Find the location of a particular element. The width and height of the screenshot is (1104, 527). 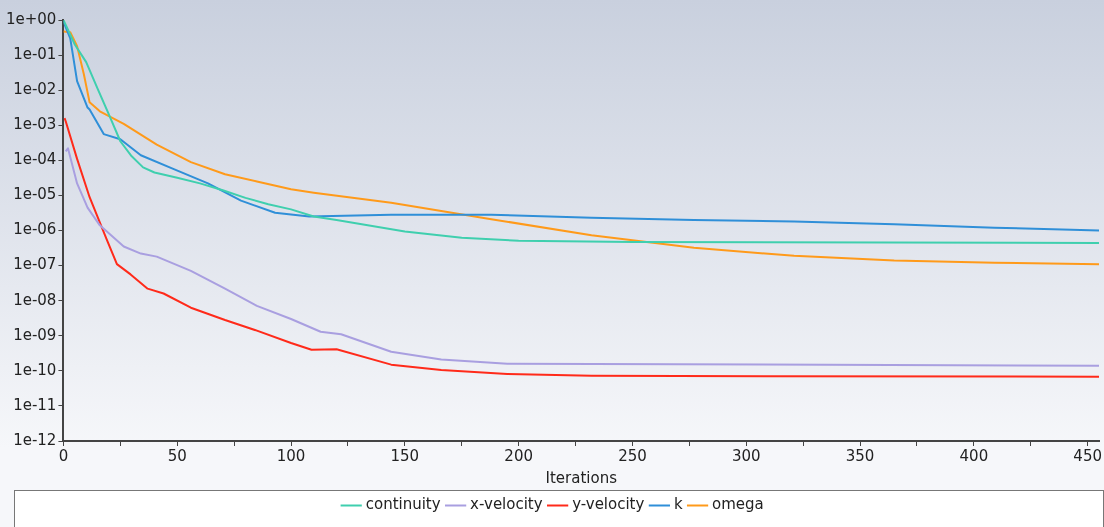

x-tick-label: 250 is located at coordinates (632, 455).